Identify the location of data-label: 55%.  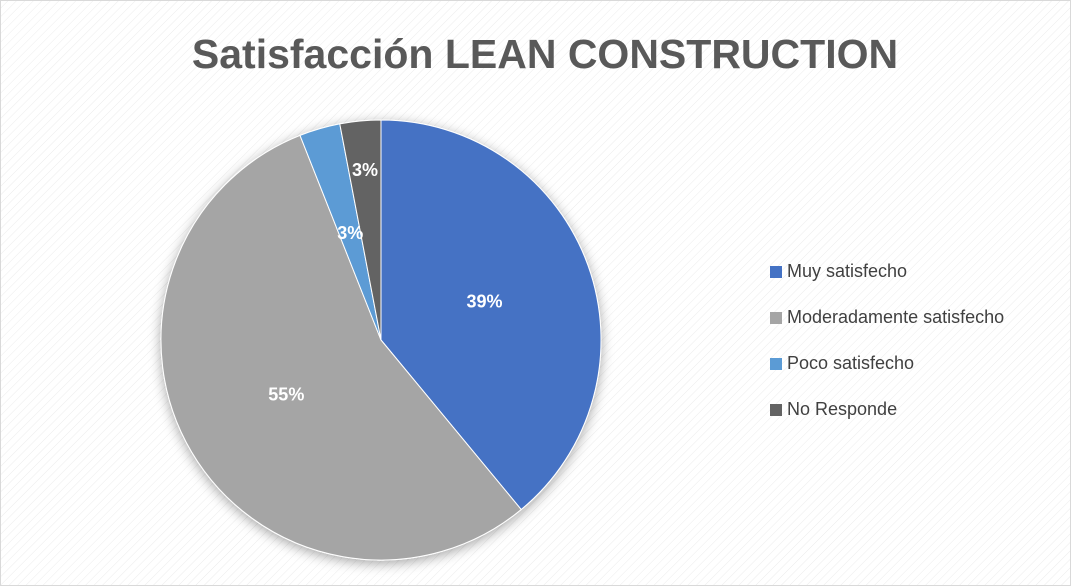
(286, 395).